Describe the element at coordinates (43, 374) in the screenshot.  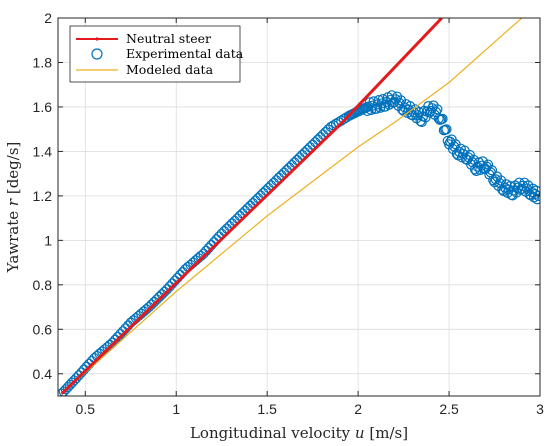
I see `y-tick-label: 0.4` at that location.